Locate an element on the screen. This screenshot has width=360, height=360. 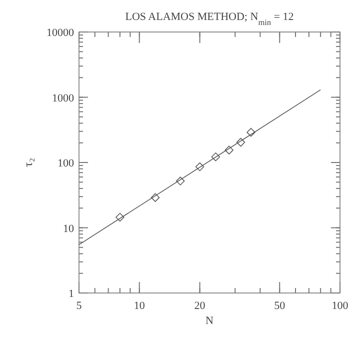
x-tick-label: 100 is located at coordinates (340, 306).